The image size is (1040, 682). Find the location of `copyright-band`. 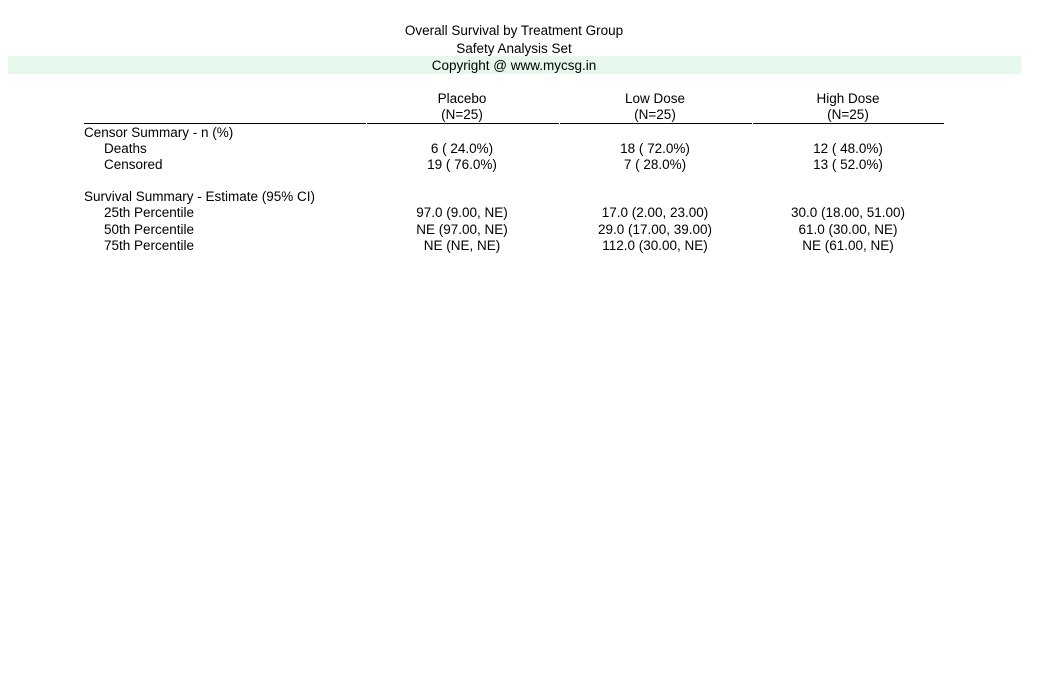

copyright-band is located at coordinates (514, 65).